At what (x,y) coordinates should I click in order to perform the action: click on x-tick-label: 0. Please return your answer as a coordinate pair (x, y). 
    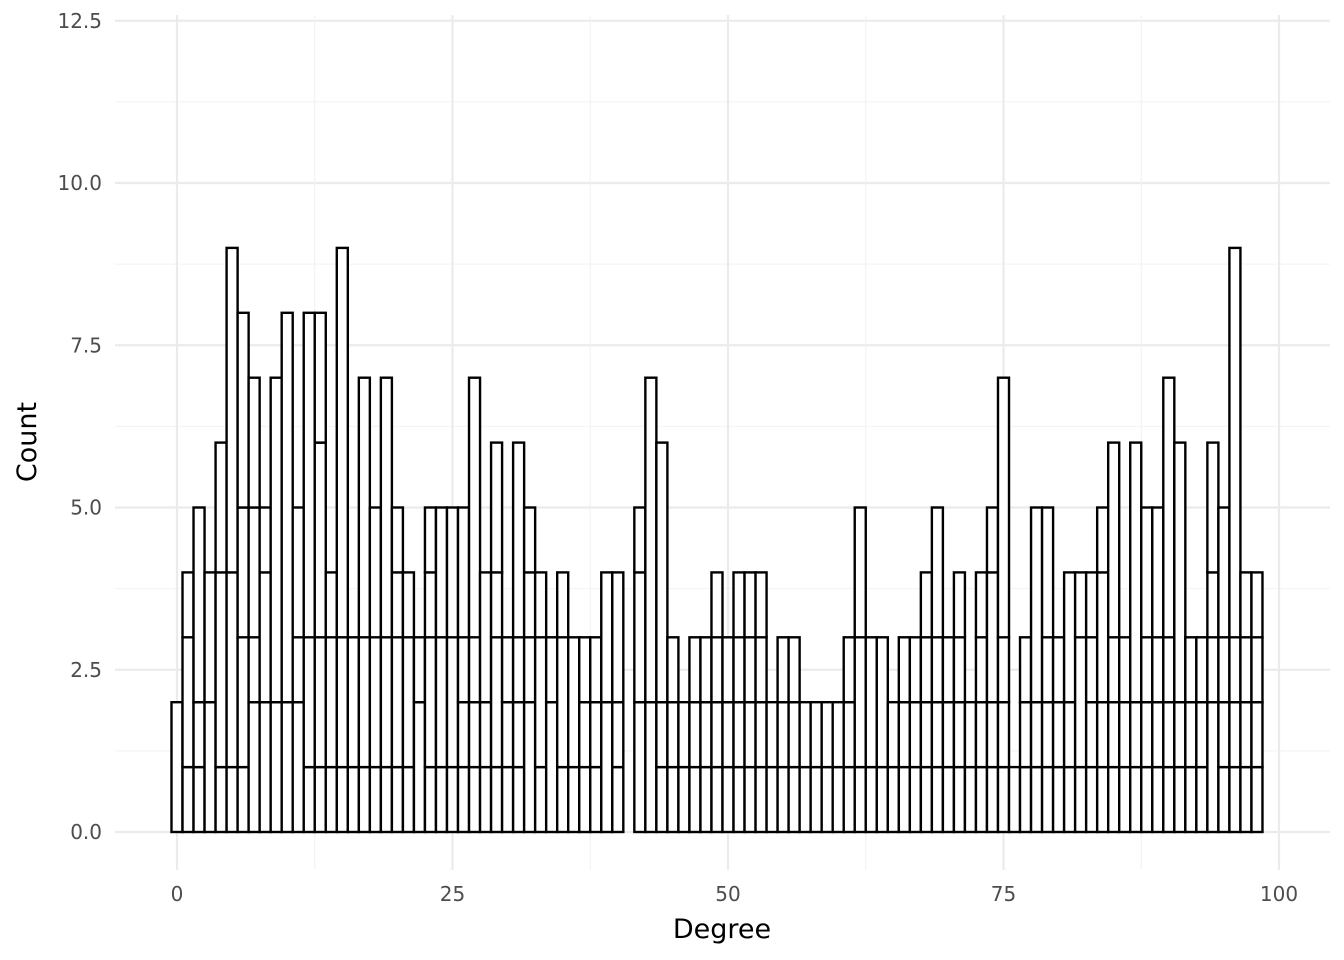
    Looking at the image, I should click on (177, 894).